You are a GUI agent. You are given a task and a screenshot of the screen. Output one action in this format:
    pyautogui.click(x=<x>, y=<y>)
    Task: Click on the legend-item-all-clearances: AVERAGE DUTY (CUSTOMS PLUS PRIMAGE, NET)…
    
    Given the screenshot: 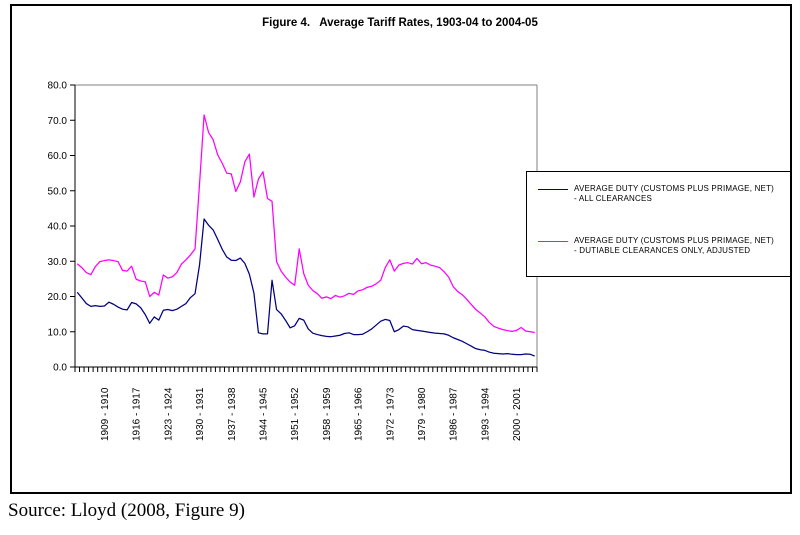 What is the action you would take?
    pyautogui.click(x=658, y=194)
    